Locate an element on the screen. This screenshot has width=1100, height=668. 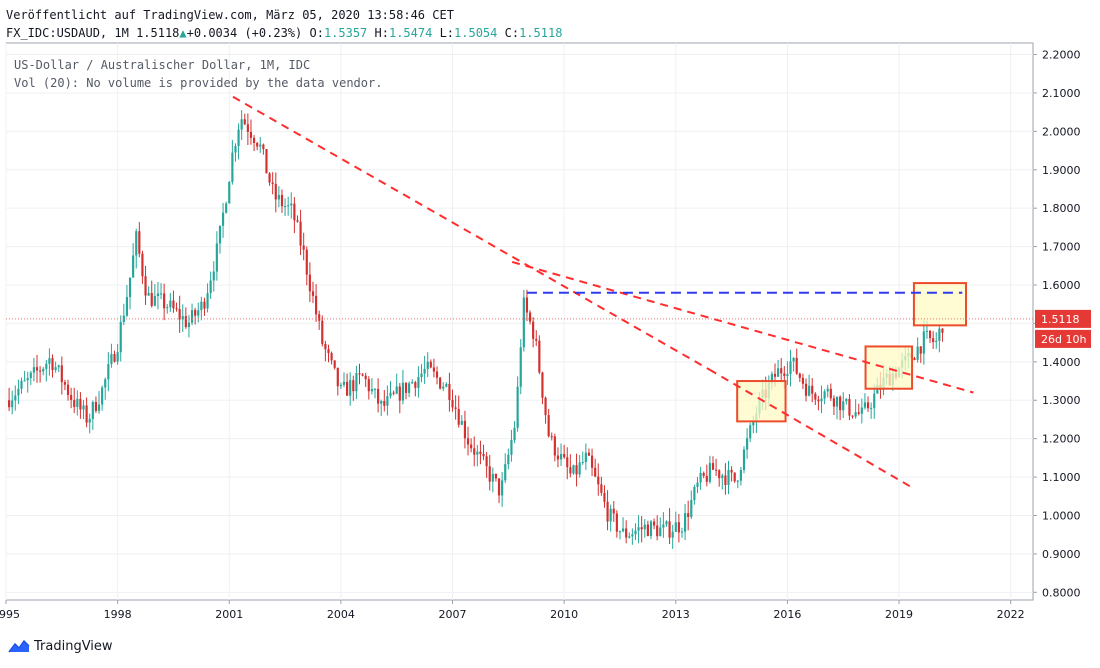
y-tick-label: 2.0000 is located at coordinates (1061, 131).